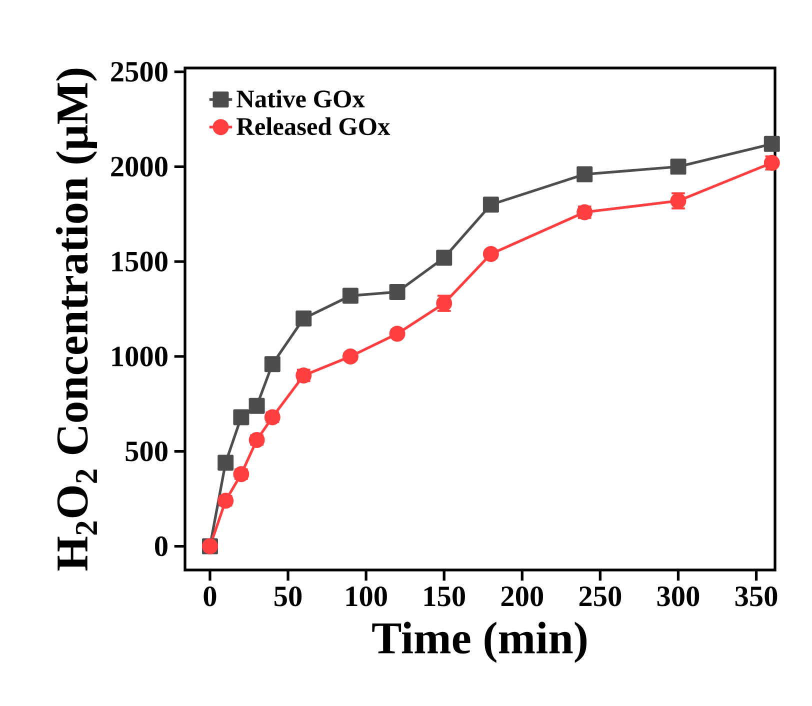 This screenshot has width=812, height=706. Describe the element at coordinates (479, 642) in the screenshot. I see `x-axis-title: Time (min)` at that location.